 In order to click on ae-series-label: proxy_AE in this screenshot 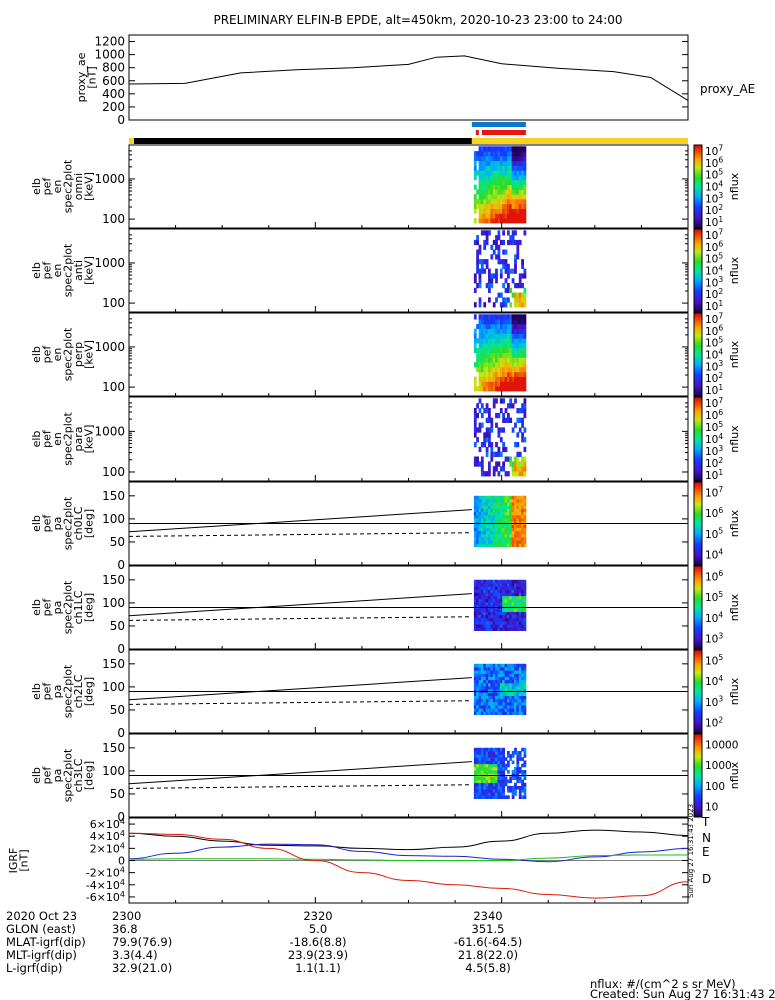, I will do `click(727, 89)`.